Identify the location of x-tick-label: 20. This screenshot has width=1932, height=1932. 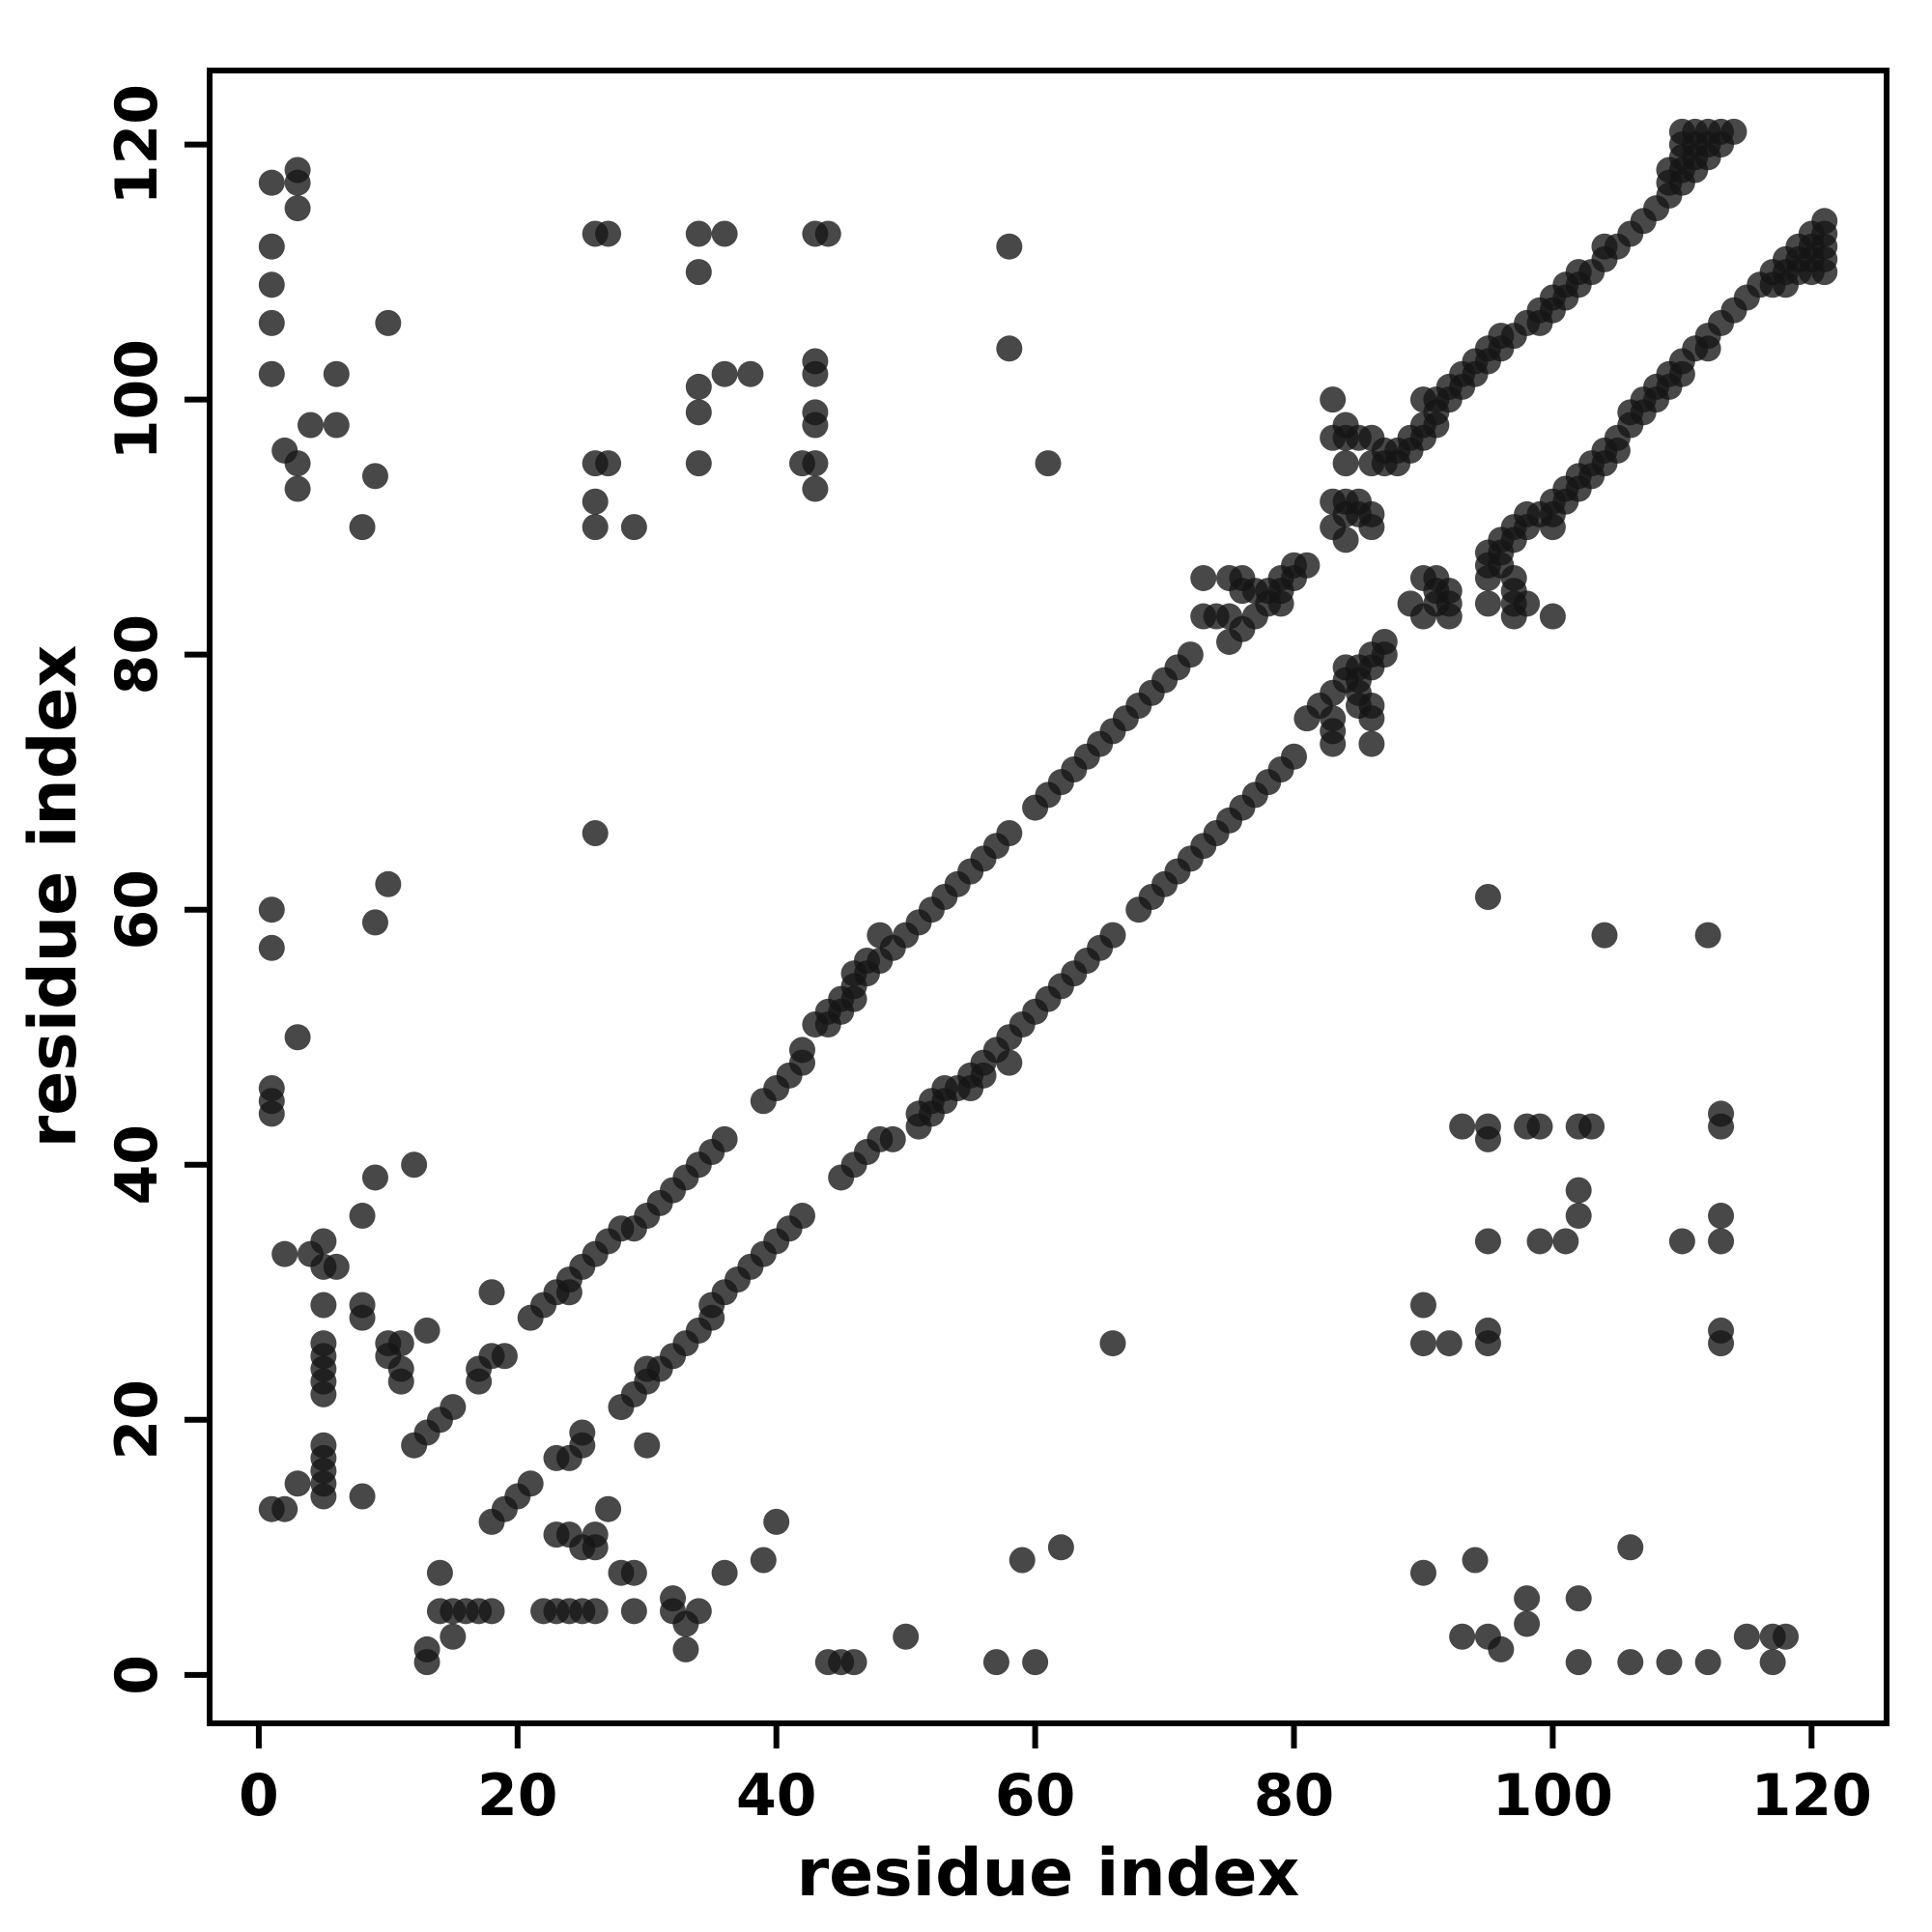
(517, 1796).